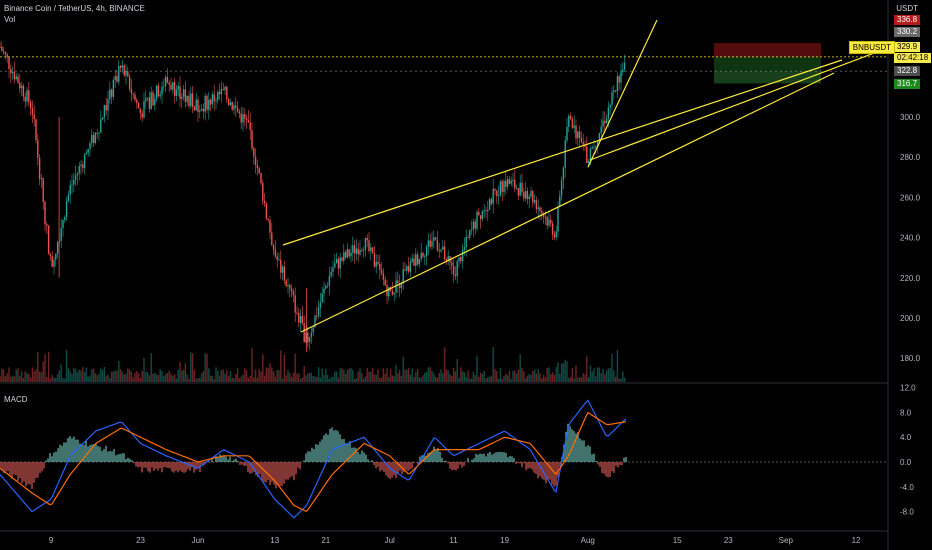  I want to click on macd-label: MACD, so click(16, 399).